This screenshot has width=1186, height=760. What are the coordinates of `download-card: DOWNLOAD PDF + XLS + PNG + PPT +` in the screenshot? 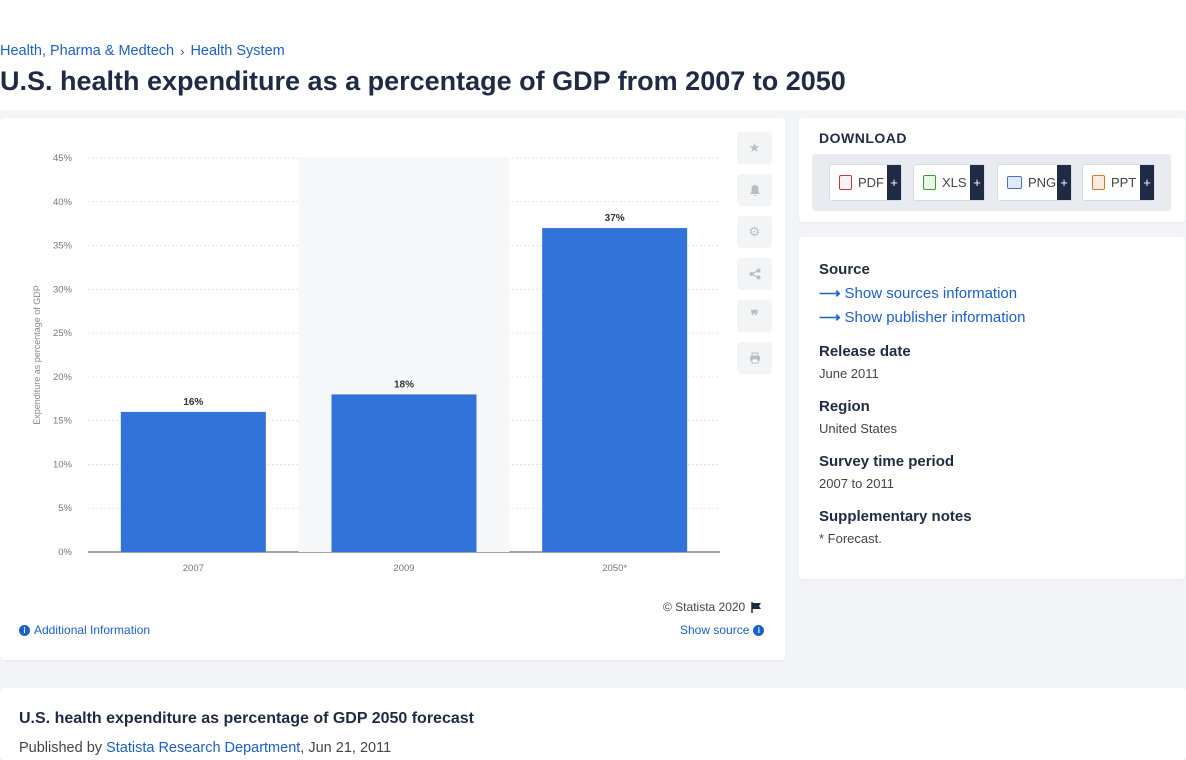 It's located at (992, 170).